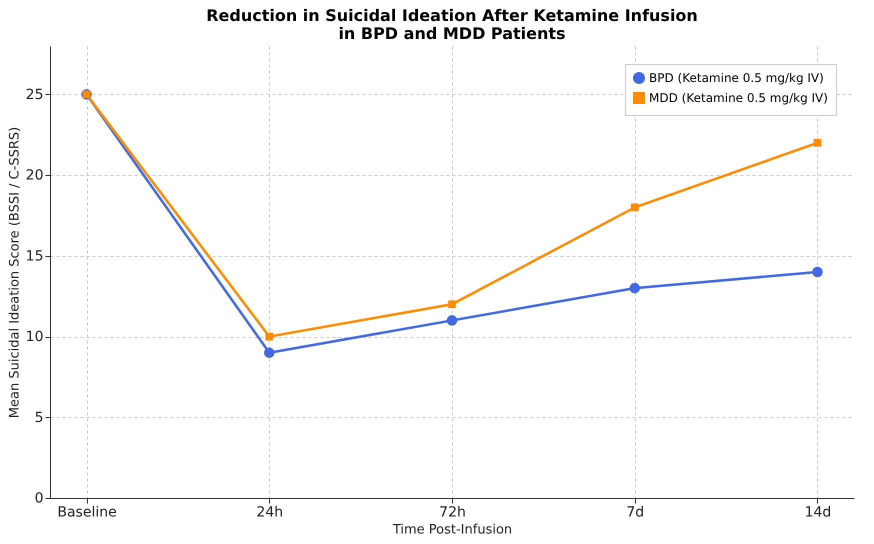  Describe the element at coordinates (39, 418) in the screenshot. I see `y-tick-label: 5` at that location.